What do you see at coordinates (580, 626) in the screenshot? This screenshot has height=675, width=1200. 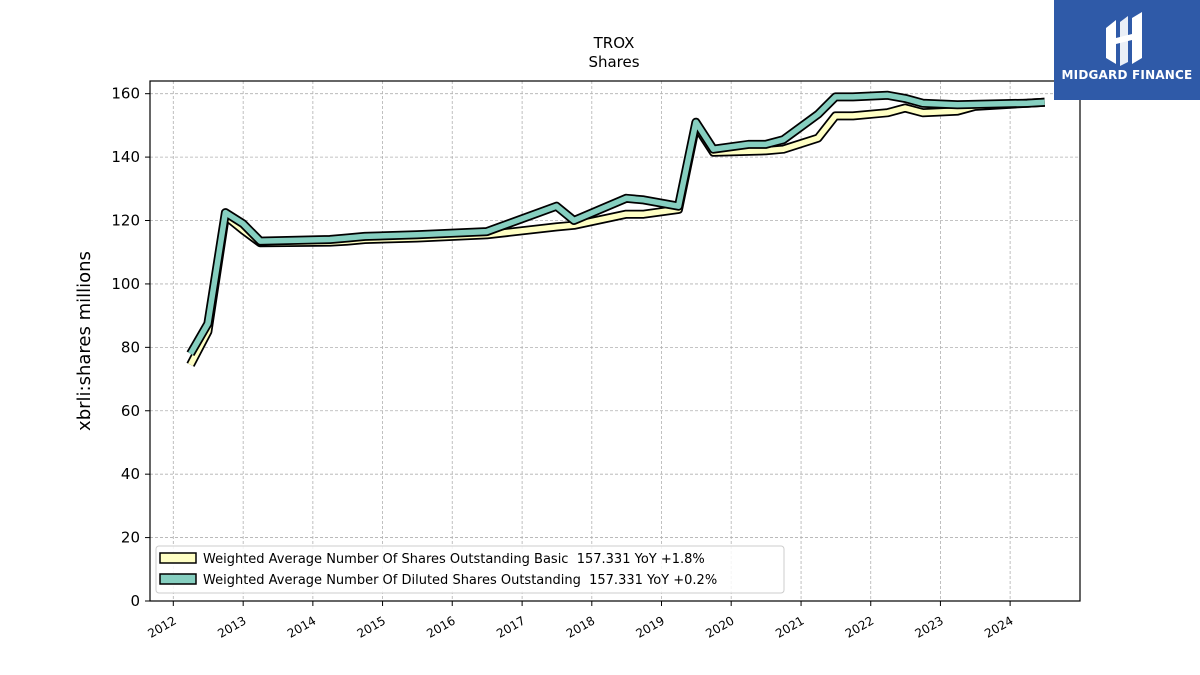 I see `x-tick-label: 2018` at bounding box center [580, 626].